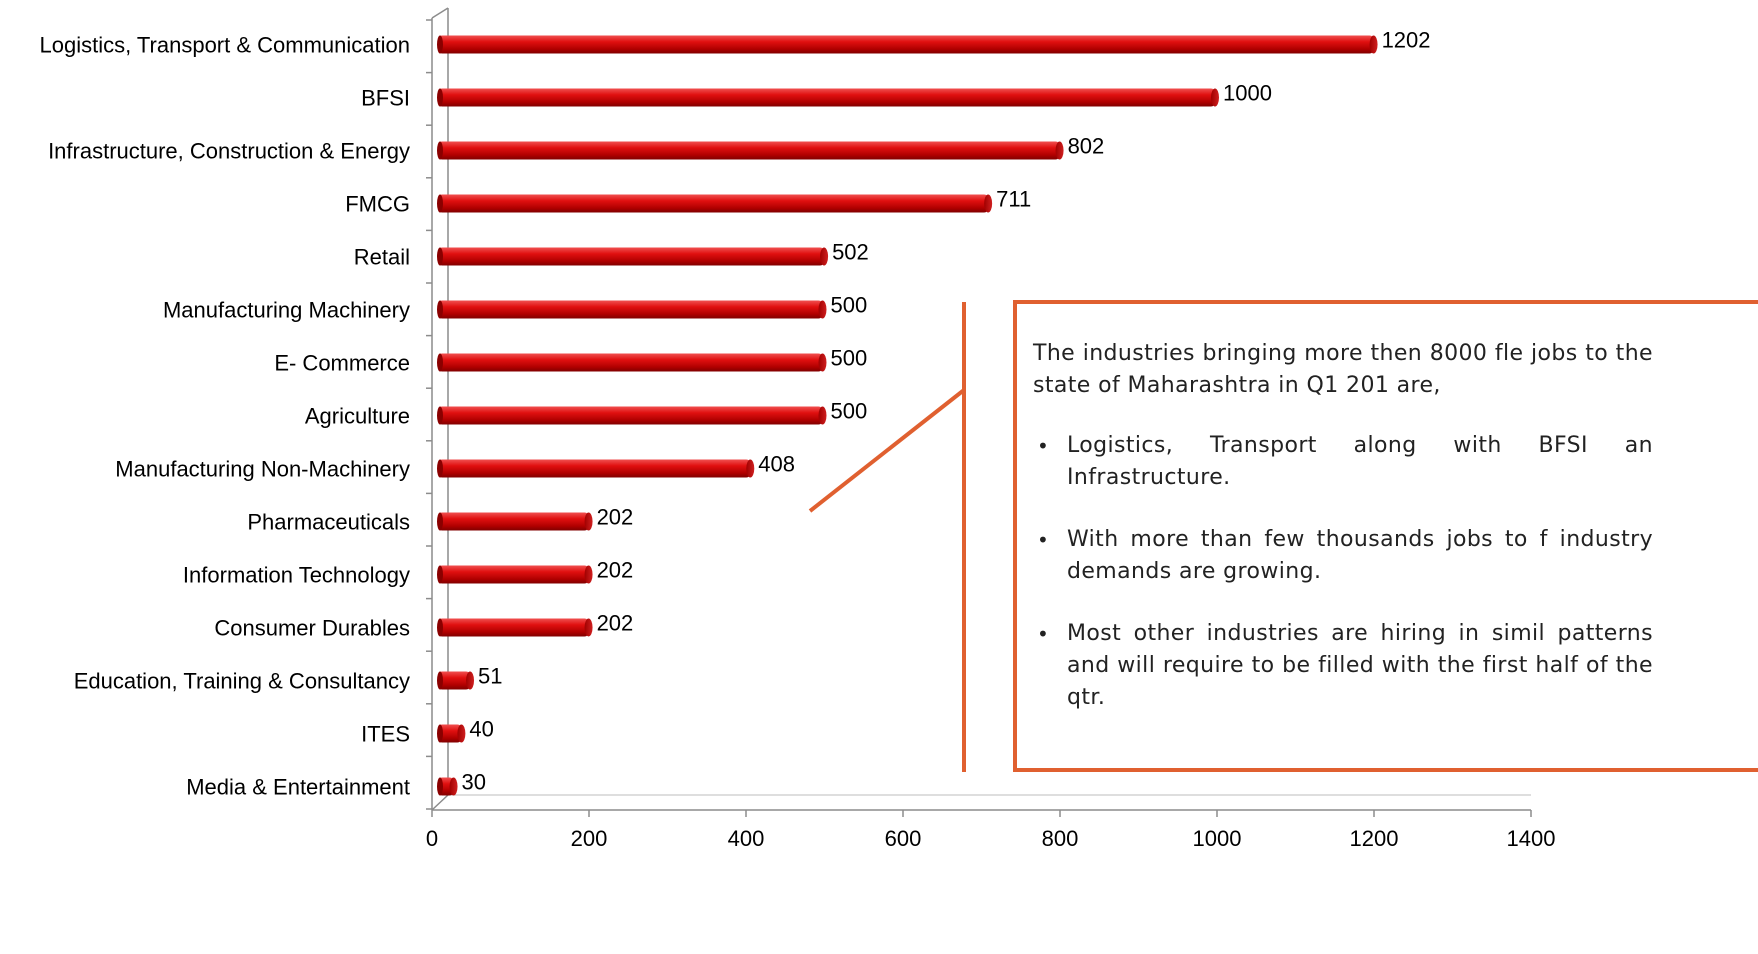  What do you see at coordinates (903, 838) in the screenshot?
I see `x-tick-label: 600` at bounding box center [903, 838].